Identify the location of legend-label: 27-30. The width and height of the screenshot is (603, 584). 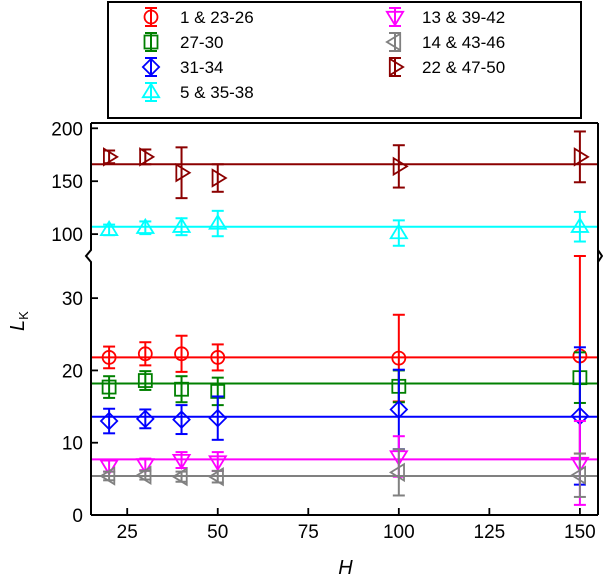
(201, 42).